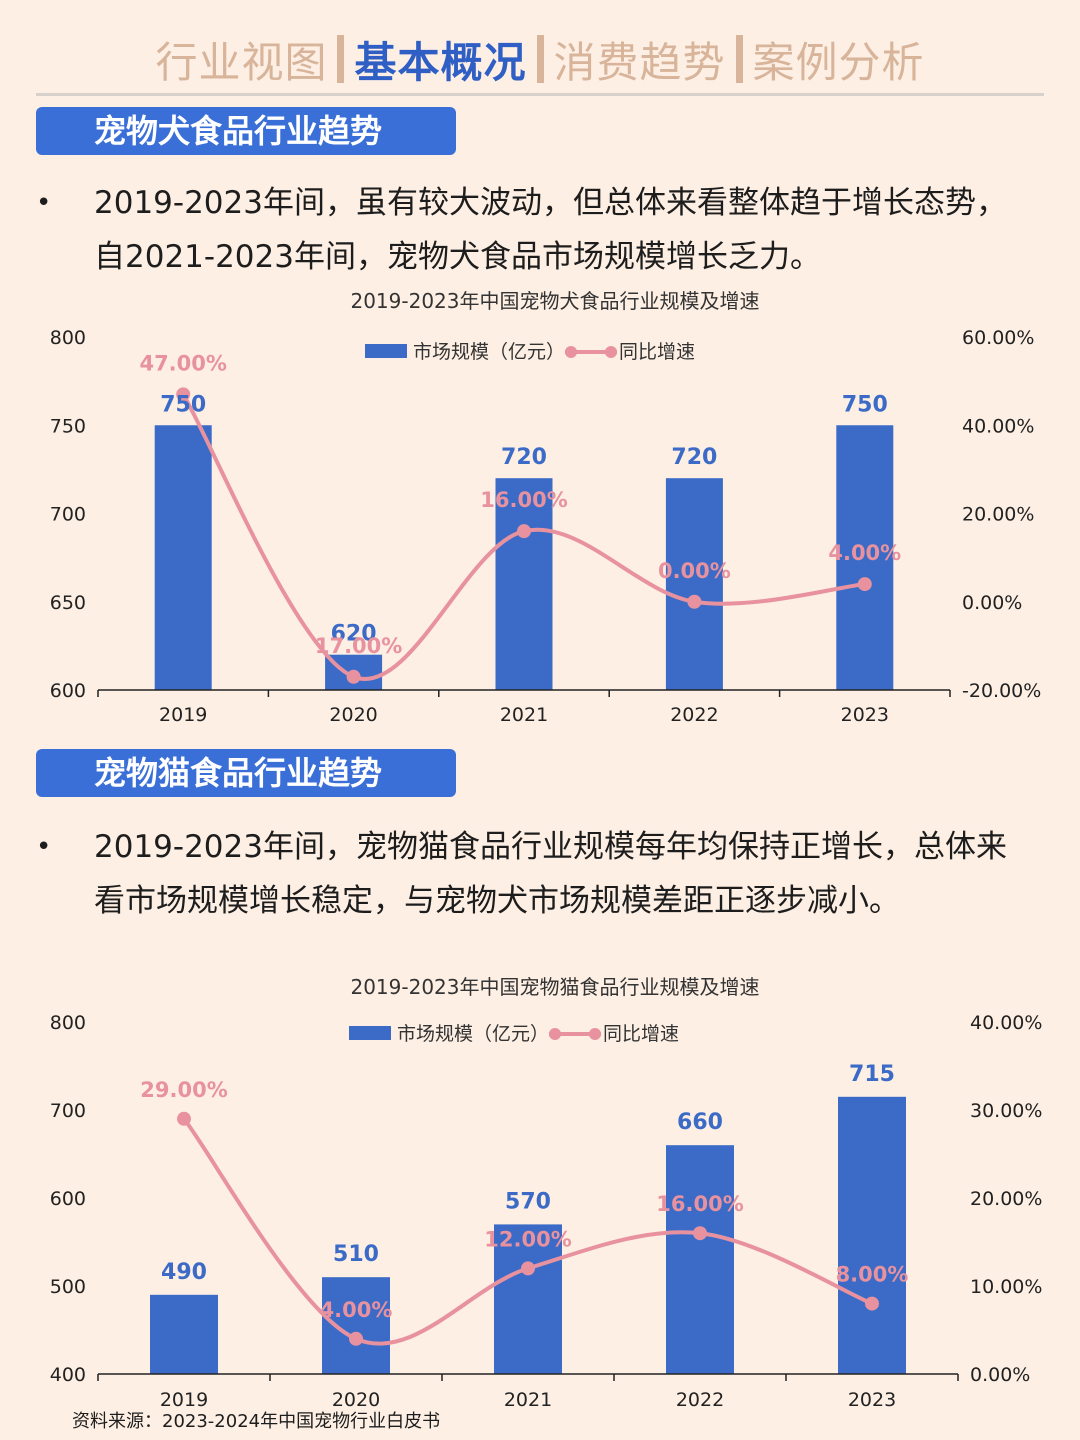  What do you see at coordinates (1006, 1111) in the screenshot?
I see `y-right-tick-label: 30.00%` at bounding box center [1006, 1111].